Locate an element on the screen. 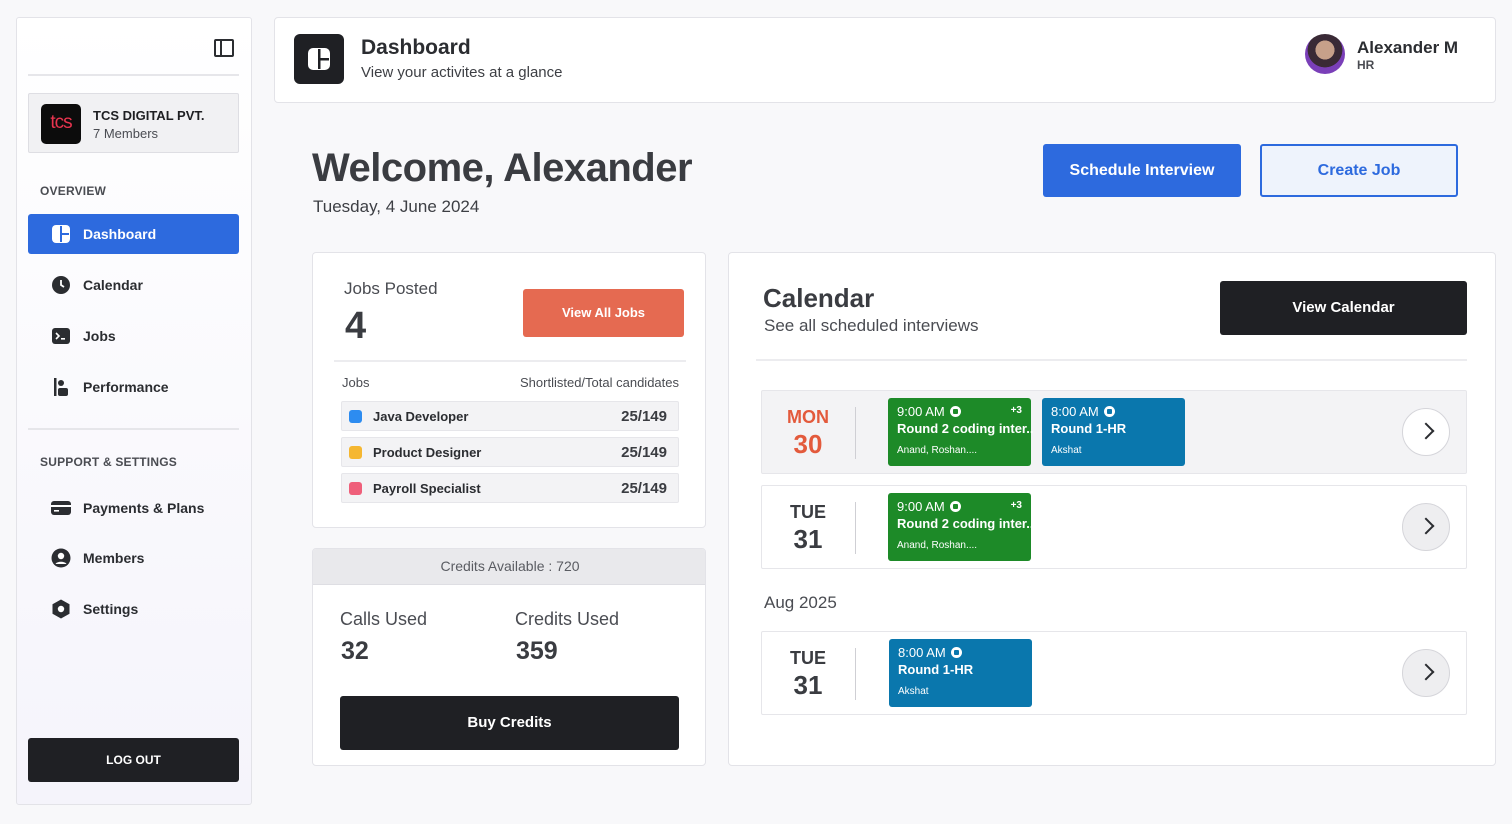 The width and height of the screenshot is (1512, 824). job-name: Java Developer is located at coordinates (421, 416).